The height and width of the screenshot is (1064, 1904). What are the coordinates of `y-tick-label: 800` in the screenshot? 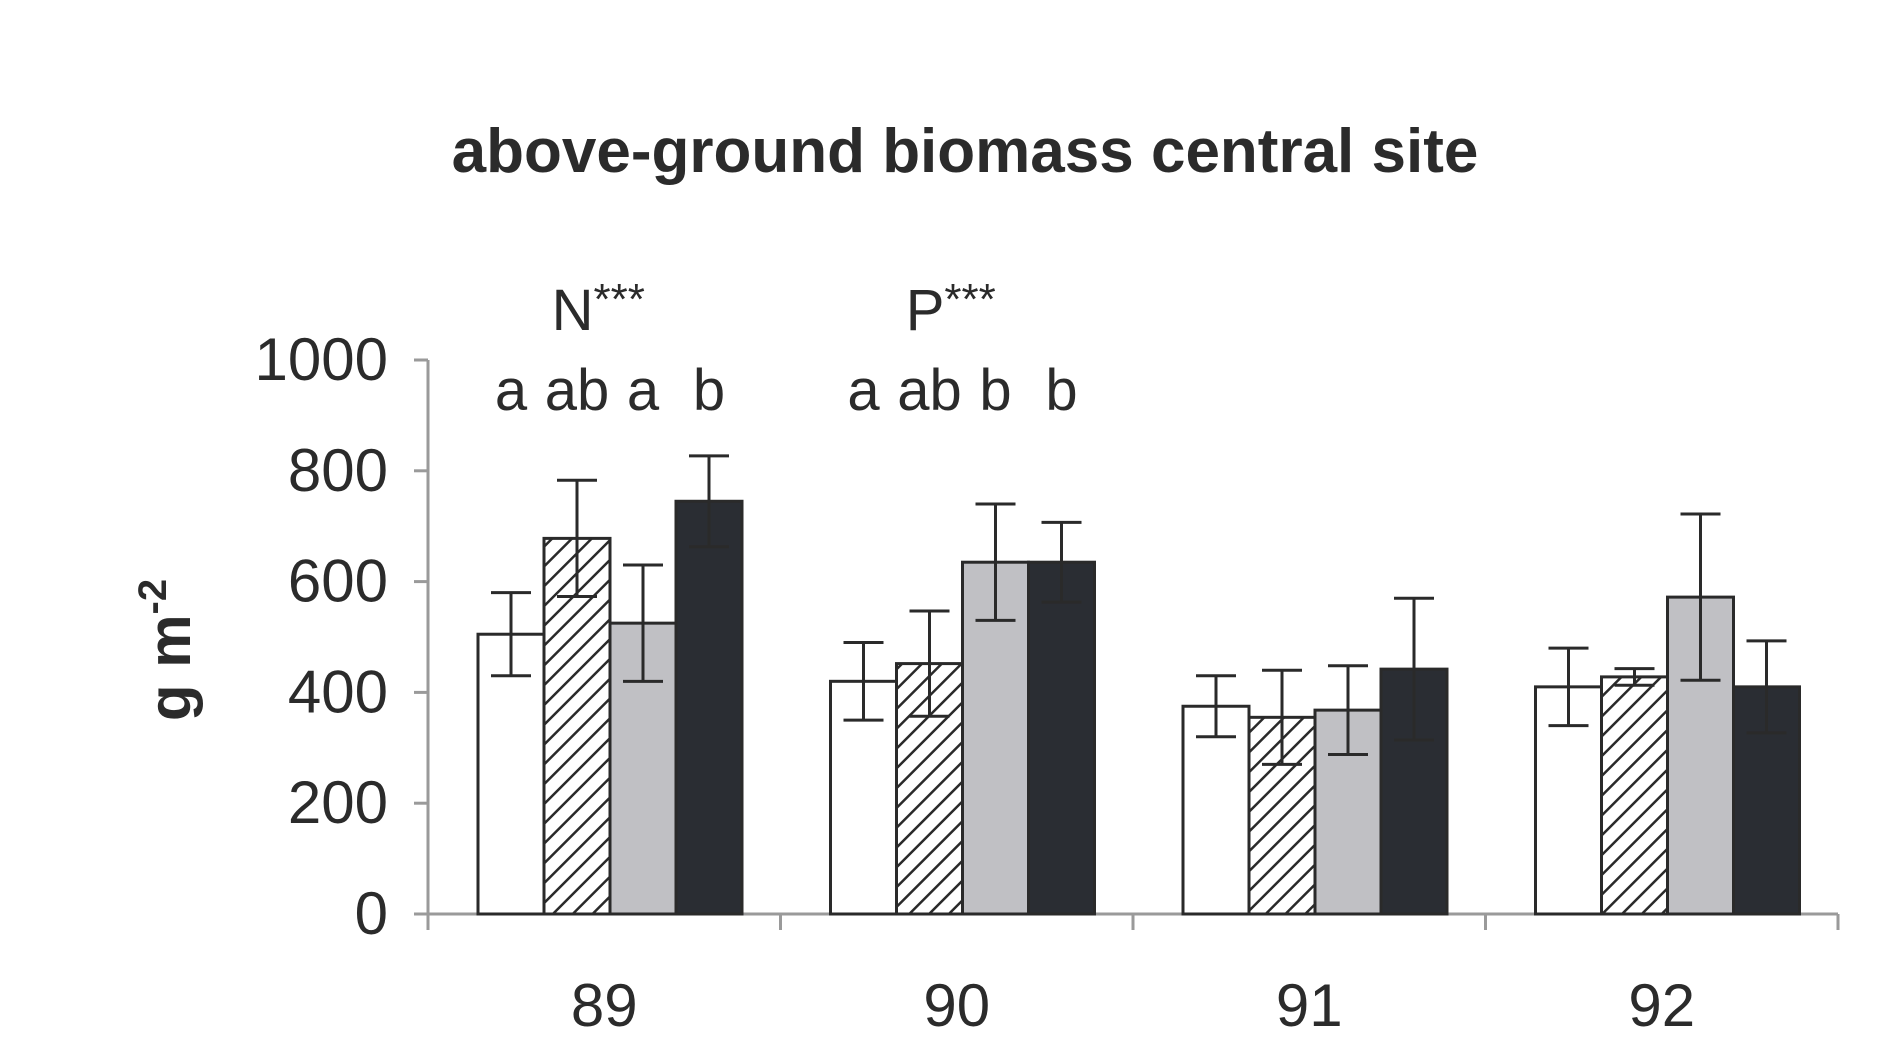 It's located at (338, 470).